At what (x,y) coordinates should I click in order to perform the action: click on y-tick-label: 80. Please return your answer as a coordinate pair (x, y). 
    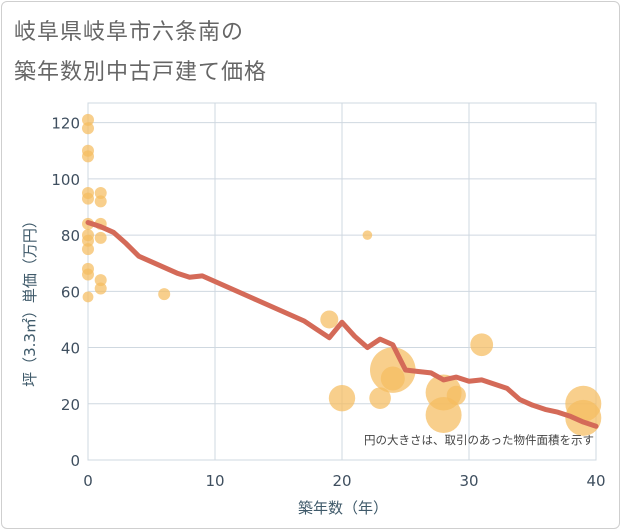
    Looking at the image, I should click on (70, 236).